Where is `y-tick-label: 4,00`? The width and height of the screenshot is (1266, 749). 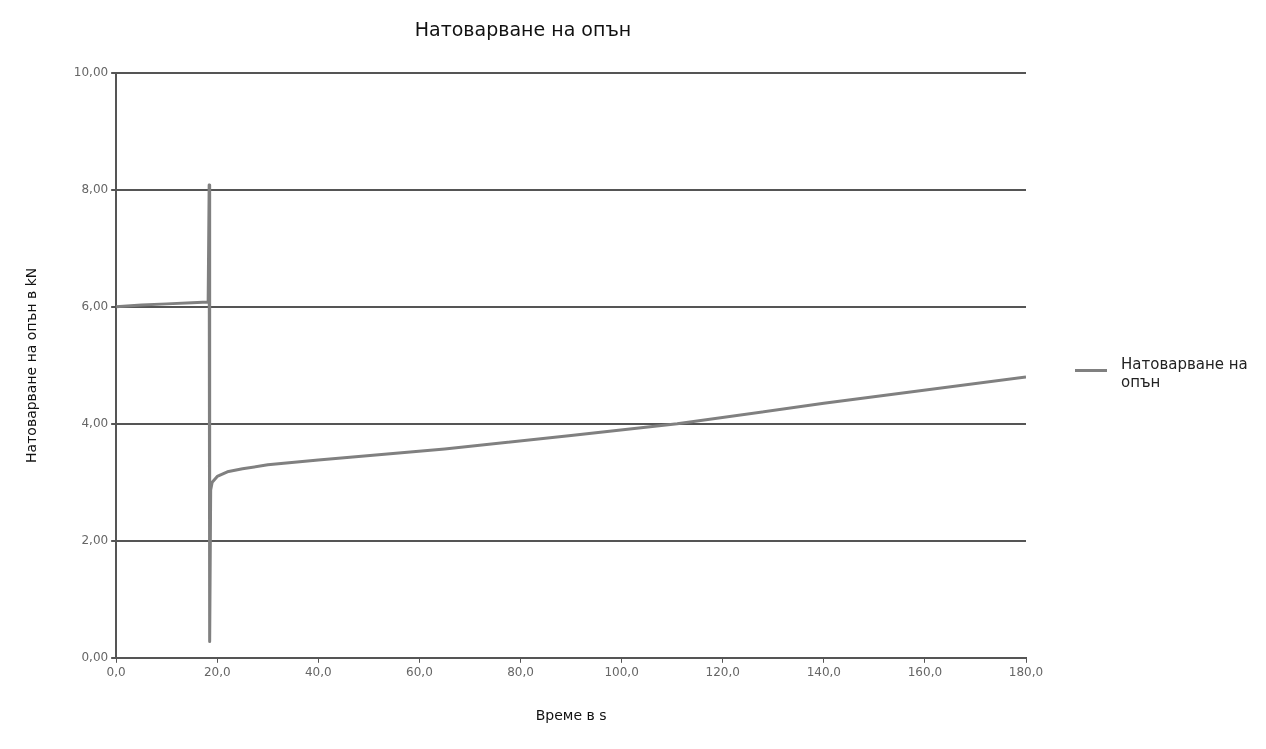 y-tick-label: 4,00 is located at coordinates (95, 422).